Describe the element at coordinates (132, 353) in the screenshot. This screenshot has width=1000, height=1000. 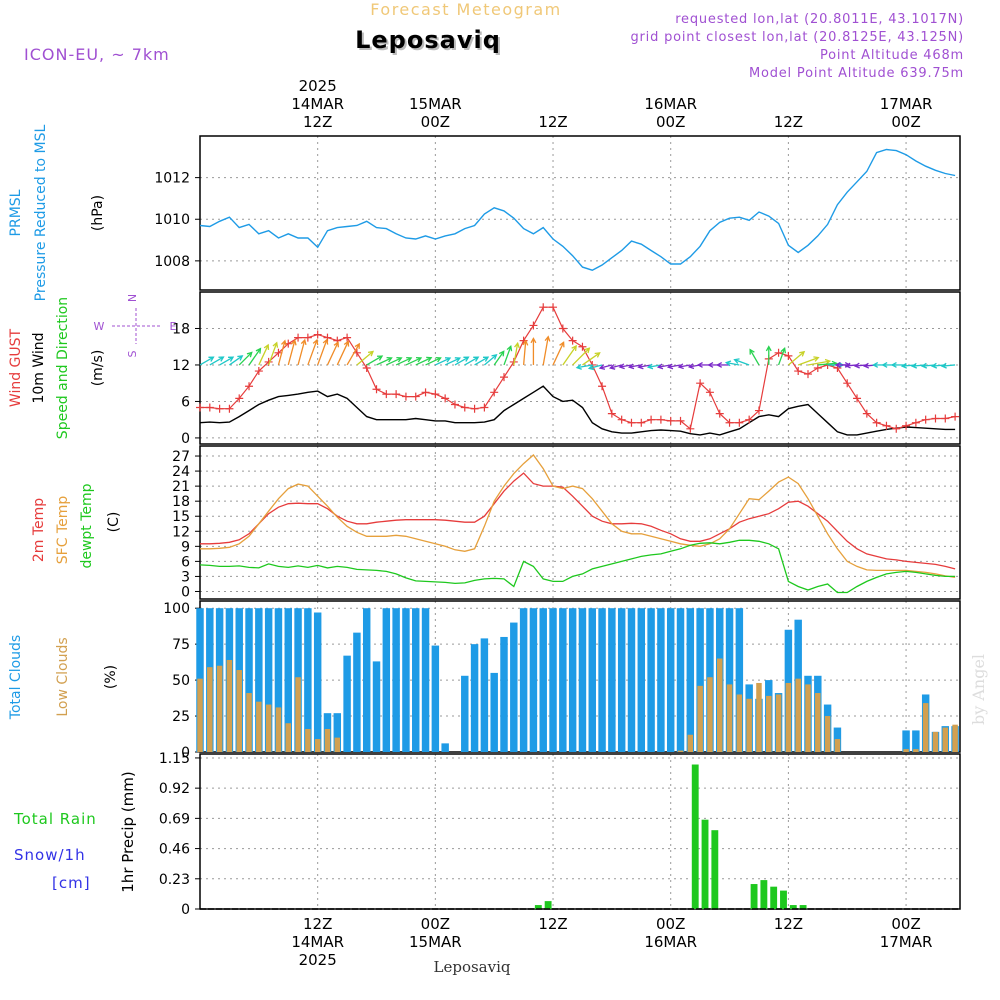
I see `compass-s: S` at that location.